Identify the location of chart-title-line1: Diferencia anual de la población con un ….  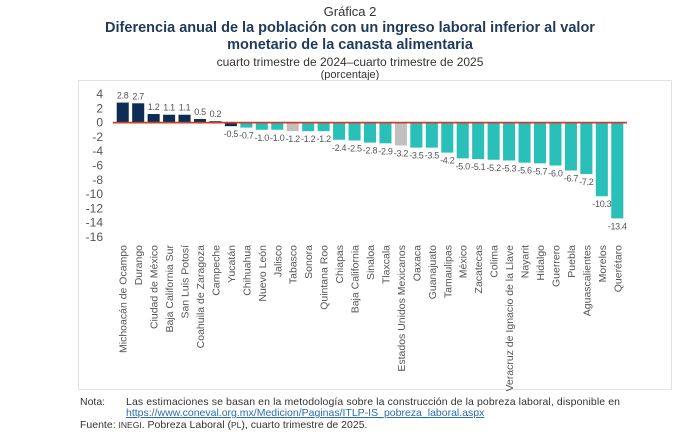
(350, 28).